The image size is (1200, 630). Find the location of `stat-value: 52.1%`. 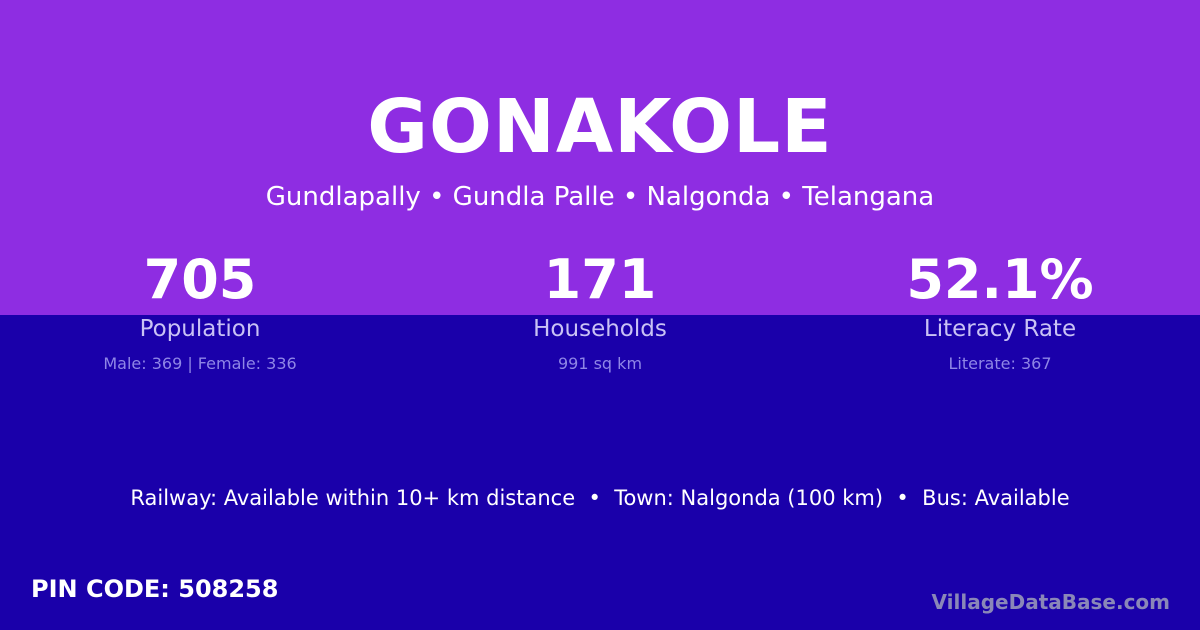

stat-value: 52.1% is located at coordinates (1000, 279).